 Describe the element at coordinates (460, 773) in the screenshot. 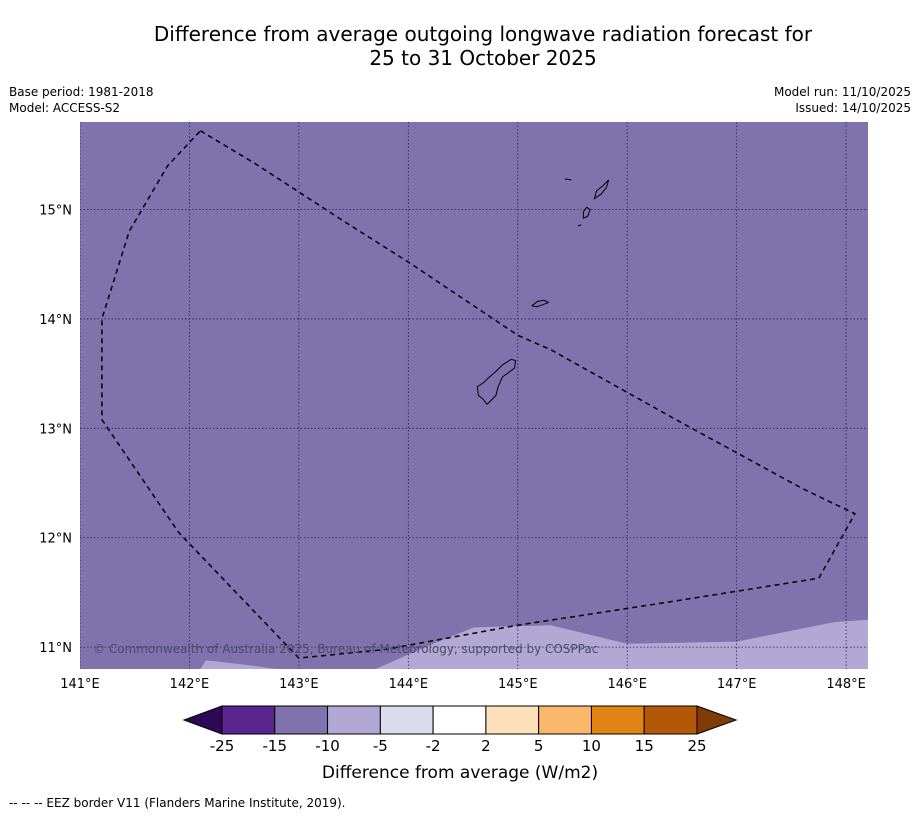

I see `colorbar-label: Difference from average (W/m2)` at that location.